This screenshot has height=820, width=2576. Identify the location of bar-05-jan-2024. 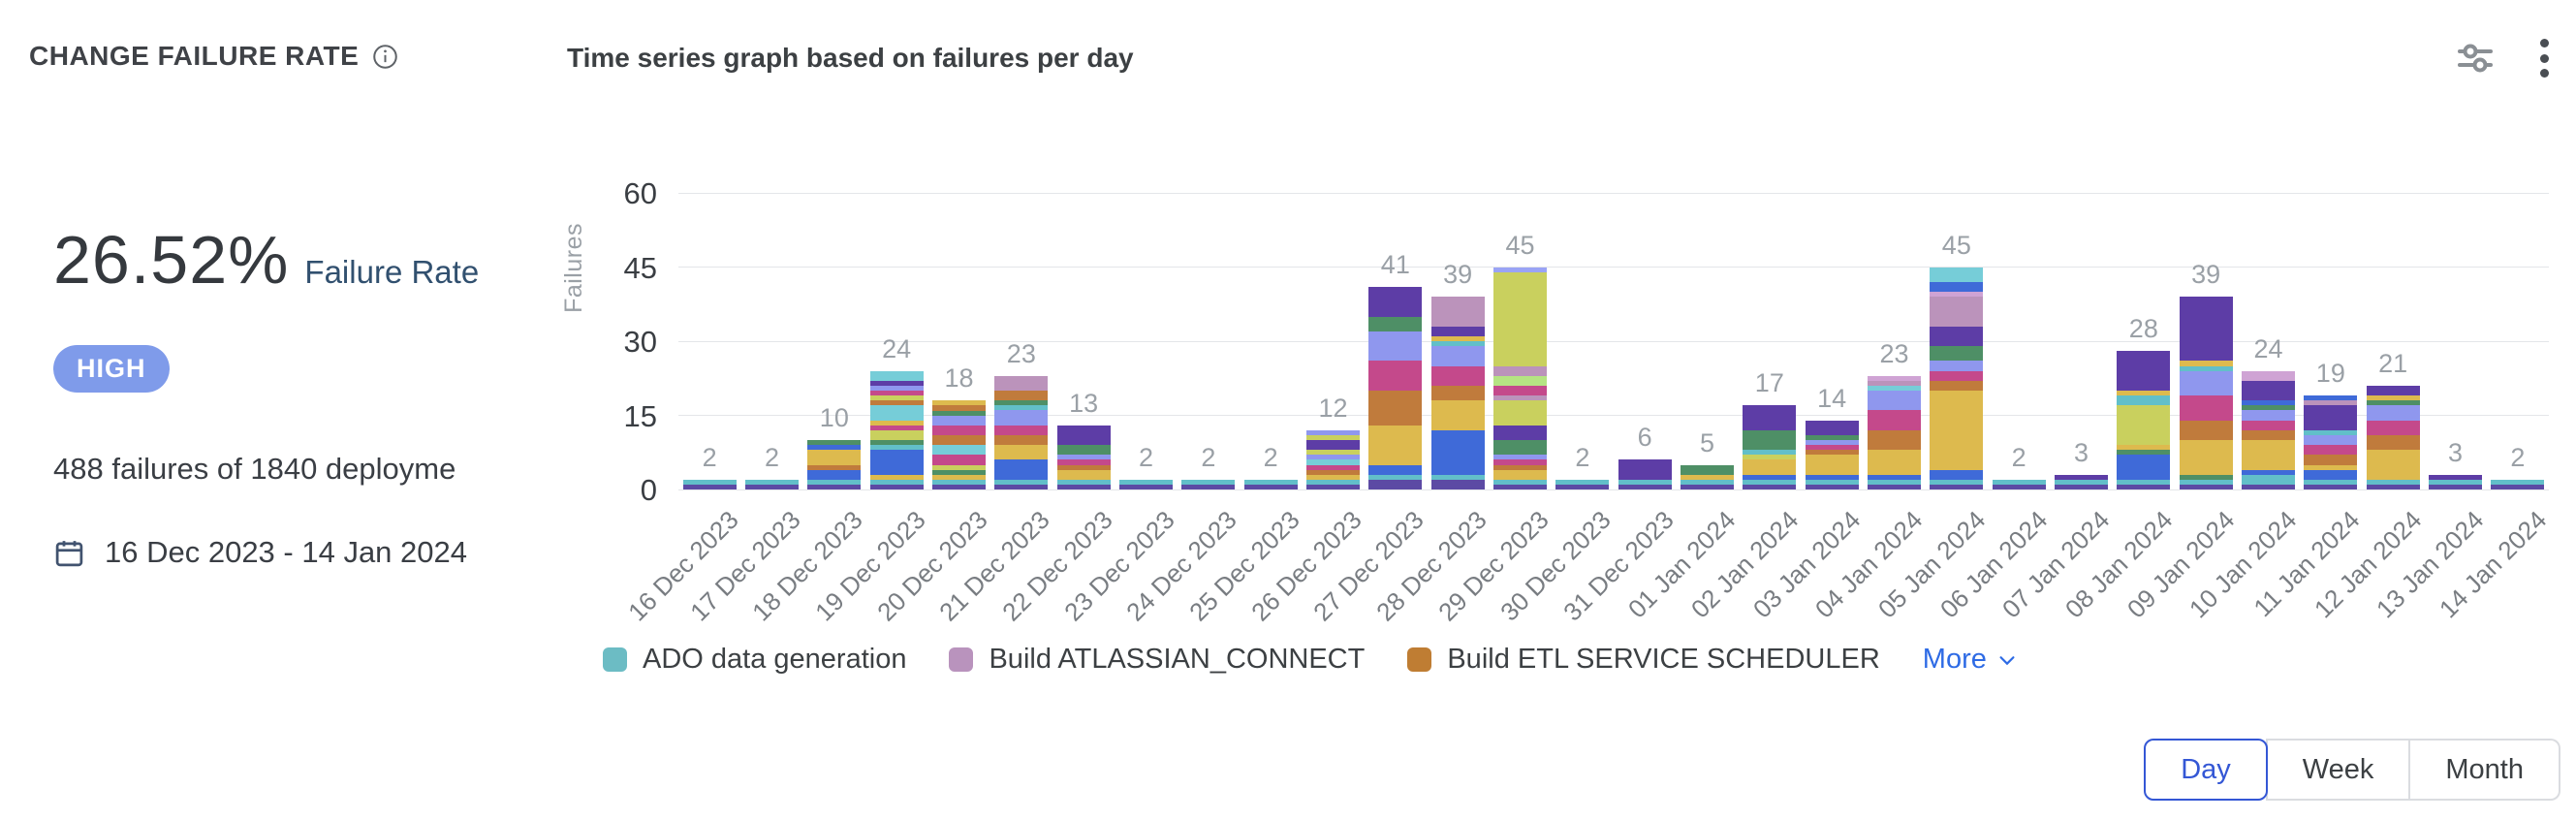
(1957, 378).